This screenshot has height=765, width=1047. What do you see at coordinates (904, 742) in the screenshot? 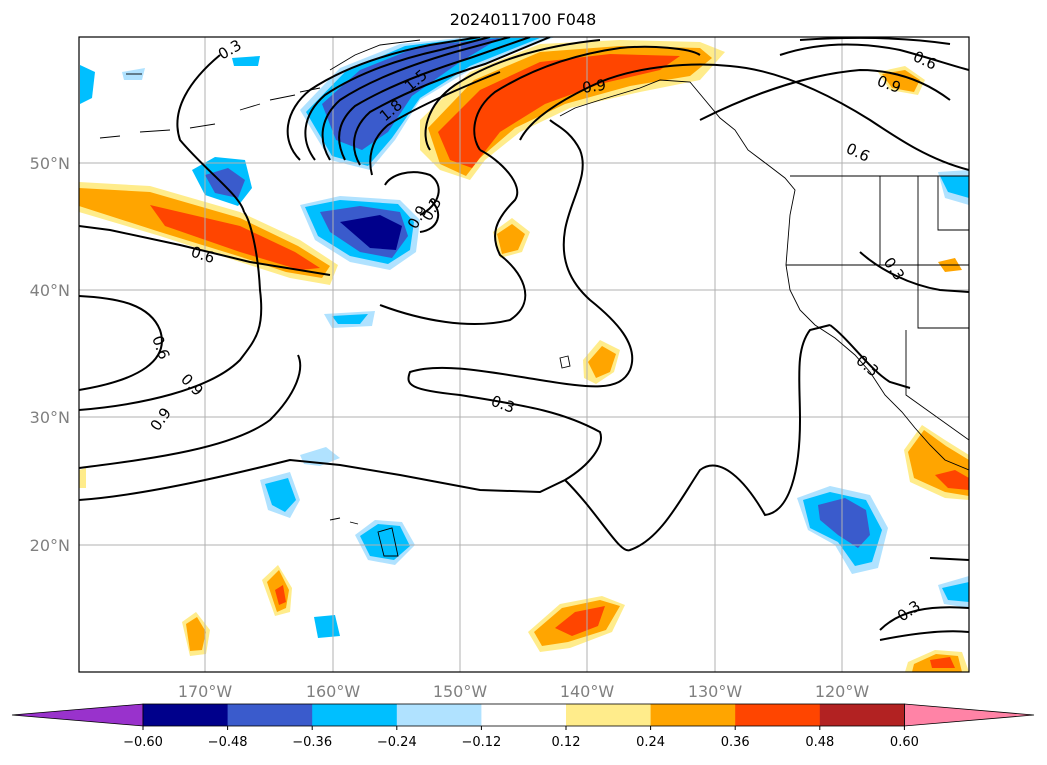
I see `colorbar-tick-label: 0.60` at bounding box center [904, 742].